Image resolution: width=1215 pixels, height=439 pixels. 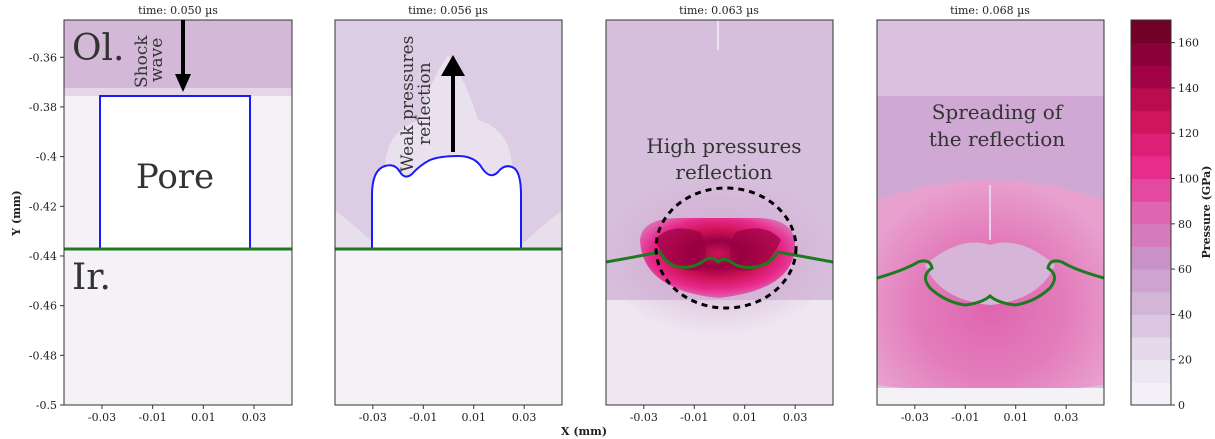 What do you see at coordinates (744, 417) in the screenshot?
I see `x-tick-label-panel-3: 0.01` at bounding box center [744, 417].